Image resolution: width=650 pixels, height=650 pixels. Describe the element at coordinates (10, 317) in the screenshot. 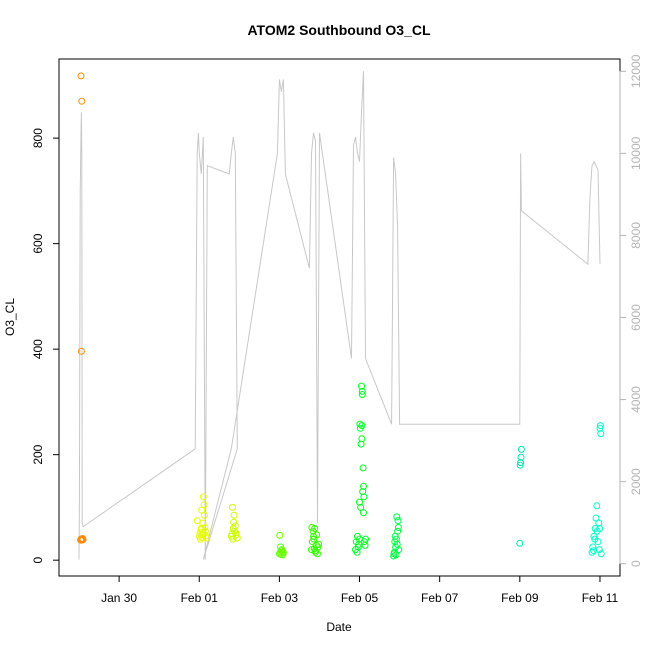

I see `y-axis-label: O3_CL` at that location.